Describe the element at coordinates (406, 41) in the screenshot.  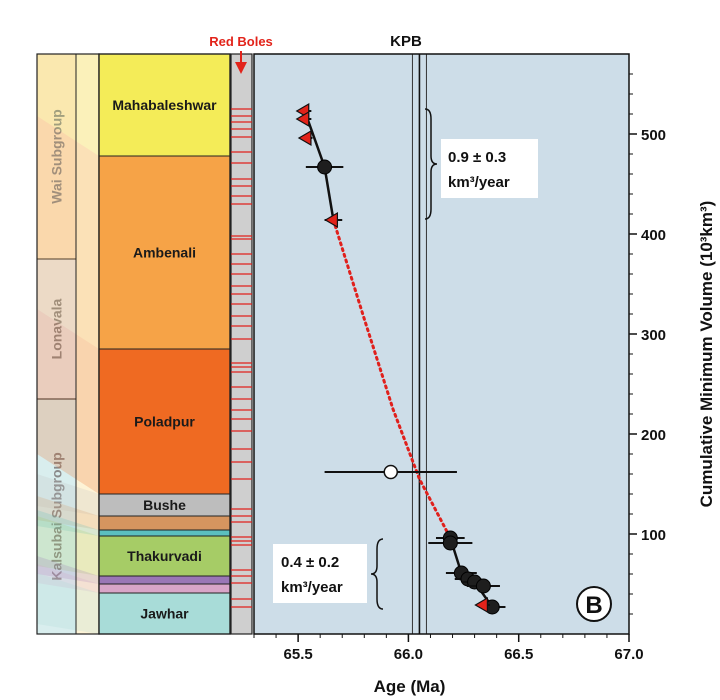
I see `kpb-label: KPB` at that location.